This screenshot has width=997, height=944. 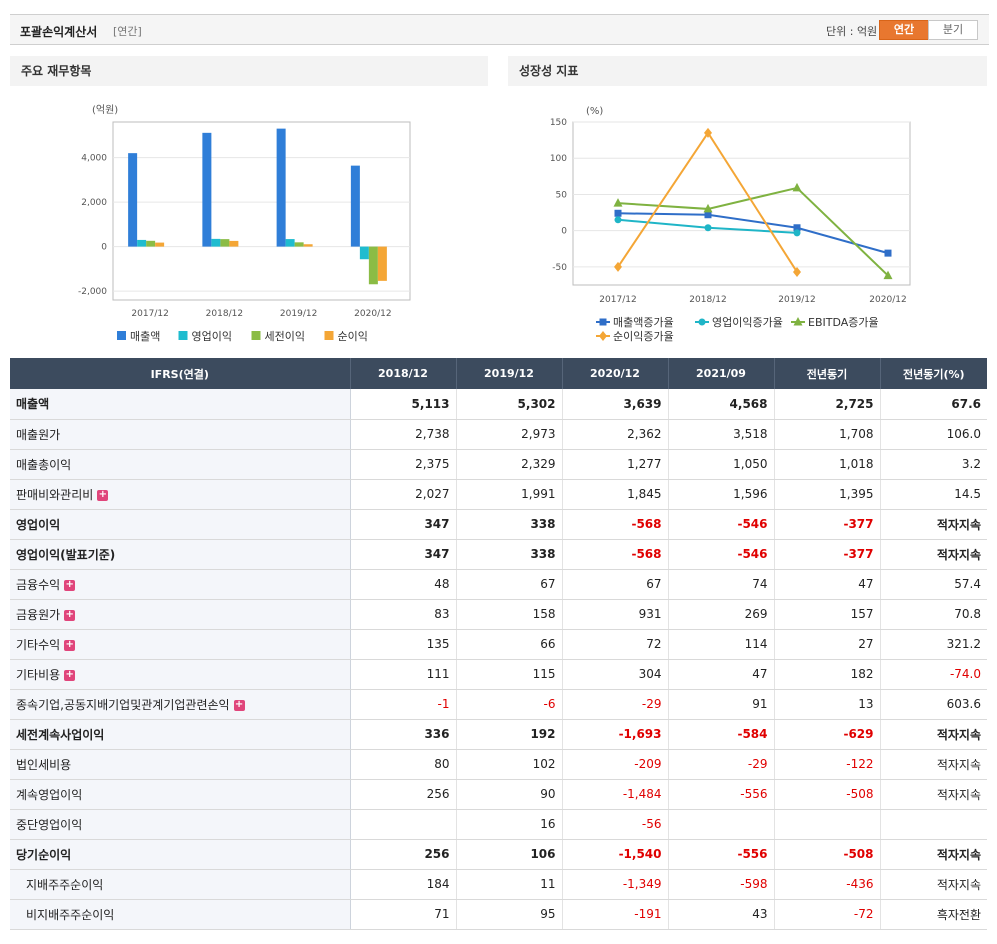 What do you see at coordinates (180, 644) in the screenshot?
I see `row-label: 기타수익 +` at bounding box center [180, 644].